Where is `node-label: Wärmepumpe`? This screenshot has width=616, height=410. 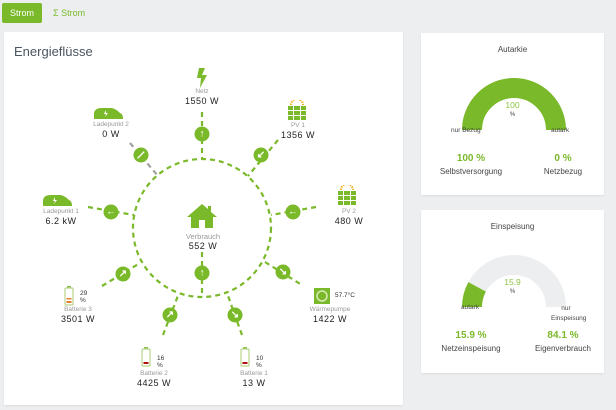
node-label: Wärmepumpe is located at coordinates (330, 309).